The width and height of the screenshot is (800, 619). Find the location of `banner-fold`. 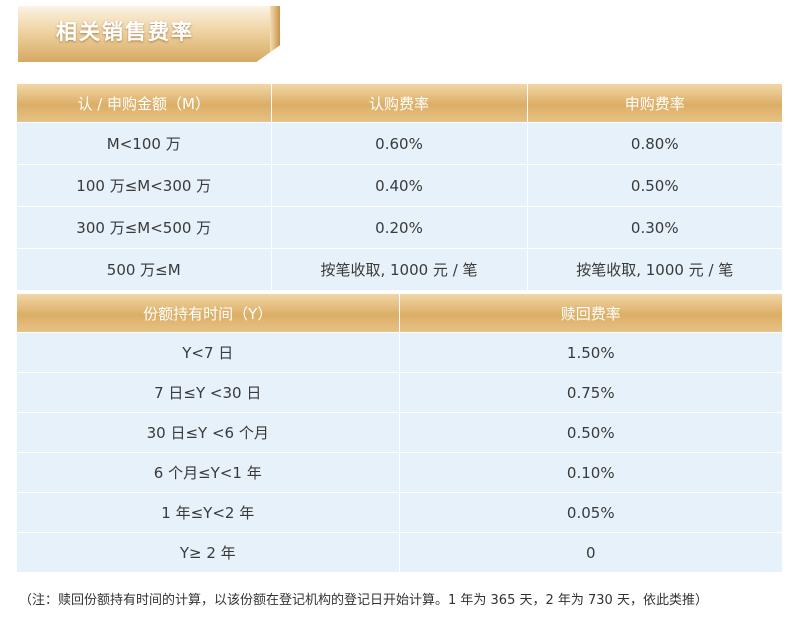

banner-fold is located at coordinates (275, 34).